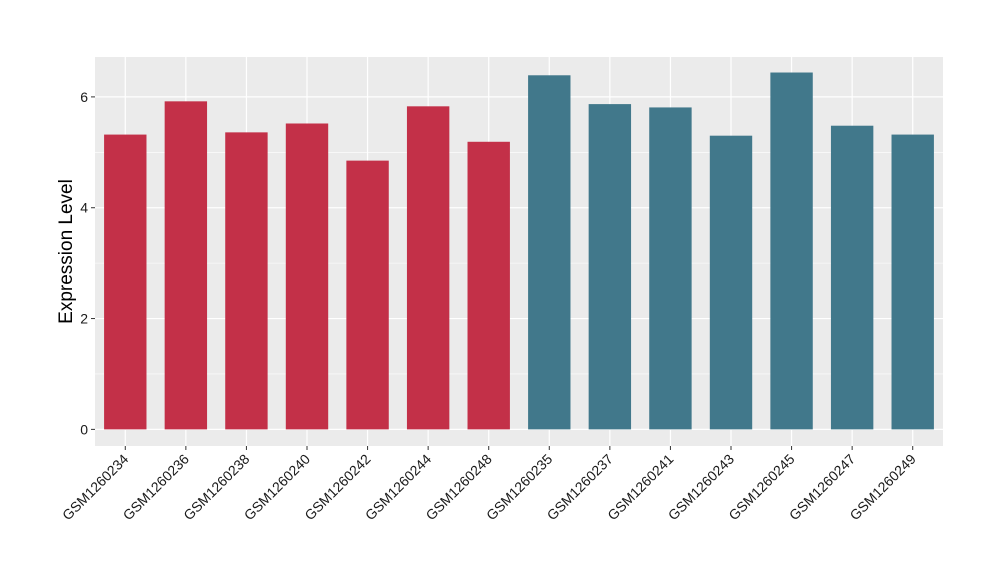 This screenshot has height=580, width=1000. I want to click on bar-GSM1260236, so click(186, 265).